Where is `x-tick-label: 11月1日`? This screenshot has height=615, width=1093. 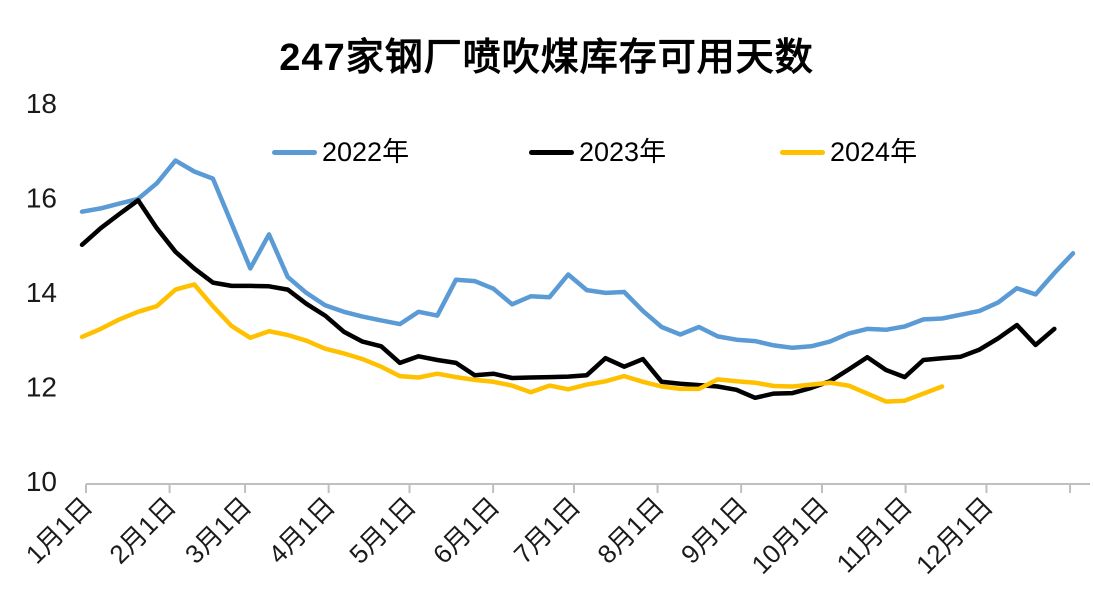
x-tick-label: 11月1日 is located at coordinates (874, 534).